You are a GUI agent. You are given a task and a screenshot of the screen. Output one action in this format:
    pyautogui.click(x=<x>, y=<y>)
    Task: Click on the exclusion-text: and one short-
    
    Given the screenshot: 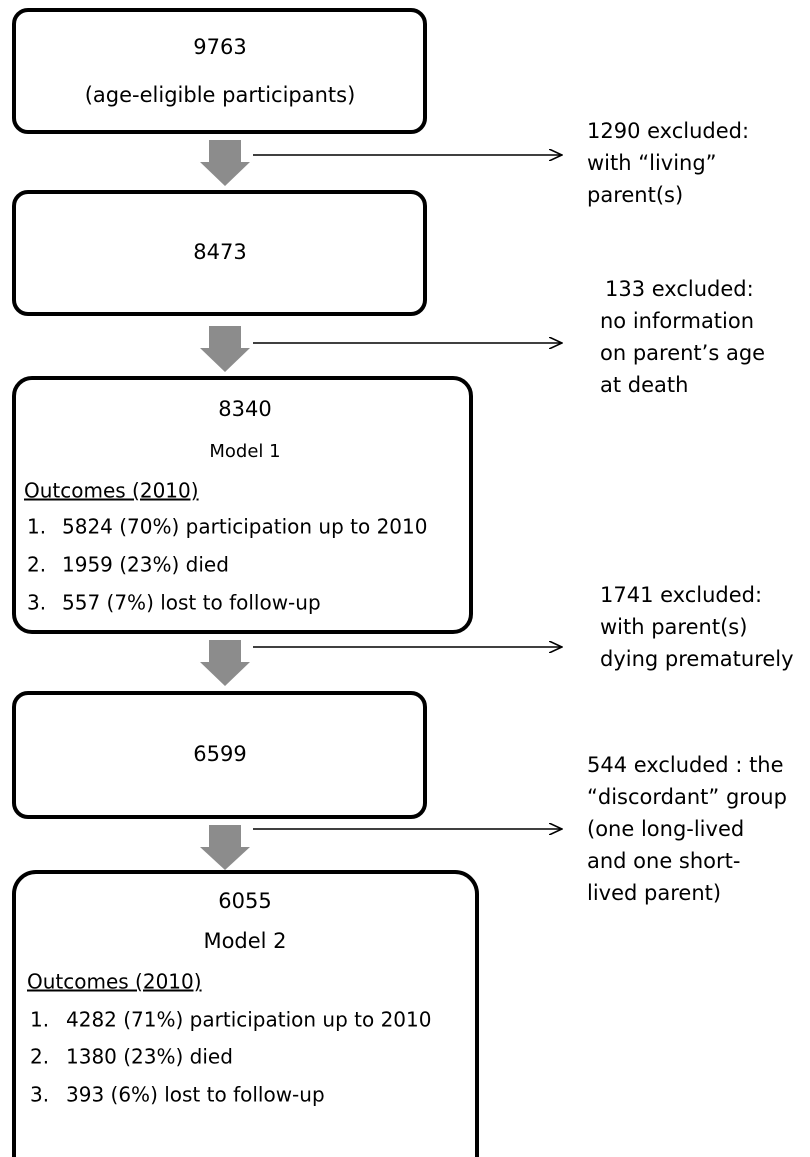 What is the action you would take?
    pyautogui.click(x=663, y=861)
    